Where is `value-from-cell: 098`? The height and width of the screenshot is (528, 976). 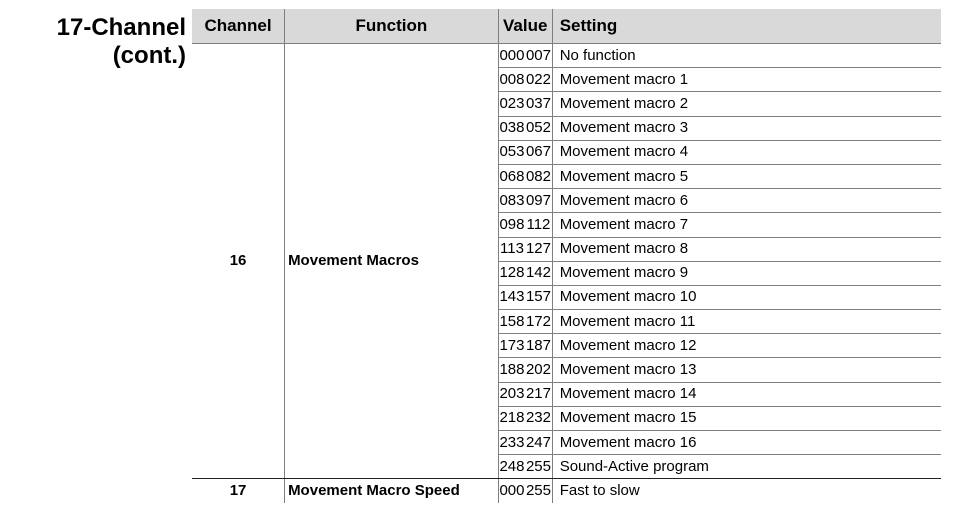 value-from-cell: 098 is located at coordinates (512, 225).